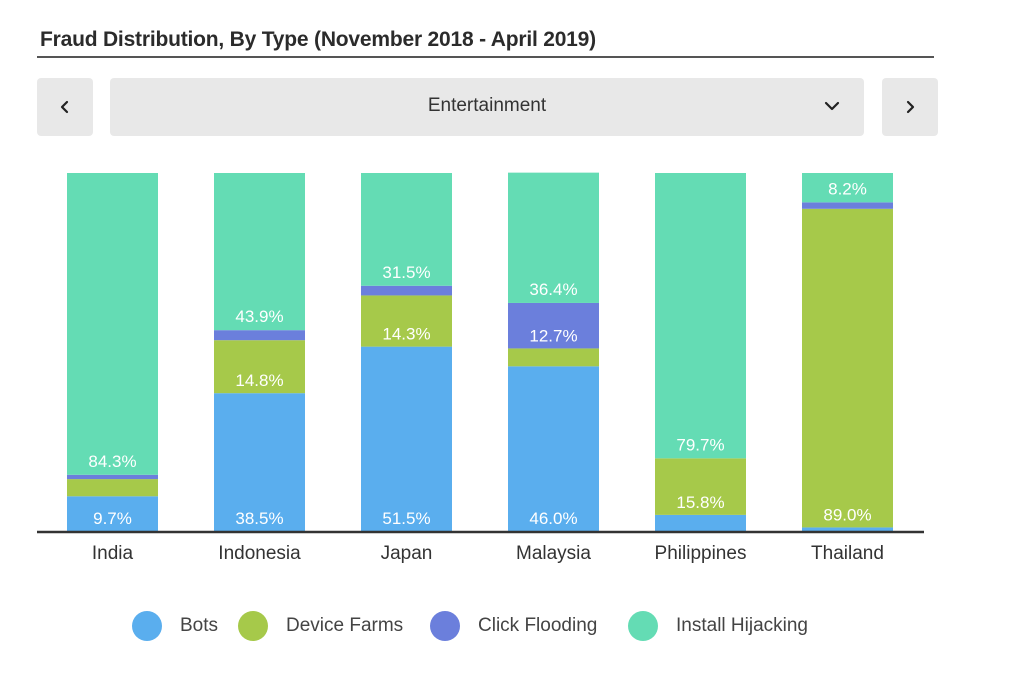 This screenshot has height=700, width=1024. Describe the element at coordinates (742, 625) in the screenshot. I see `legend-label-install-hijacking: Install Hijacking` at that location.